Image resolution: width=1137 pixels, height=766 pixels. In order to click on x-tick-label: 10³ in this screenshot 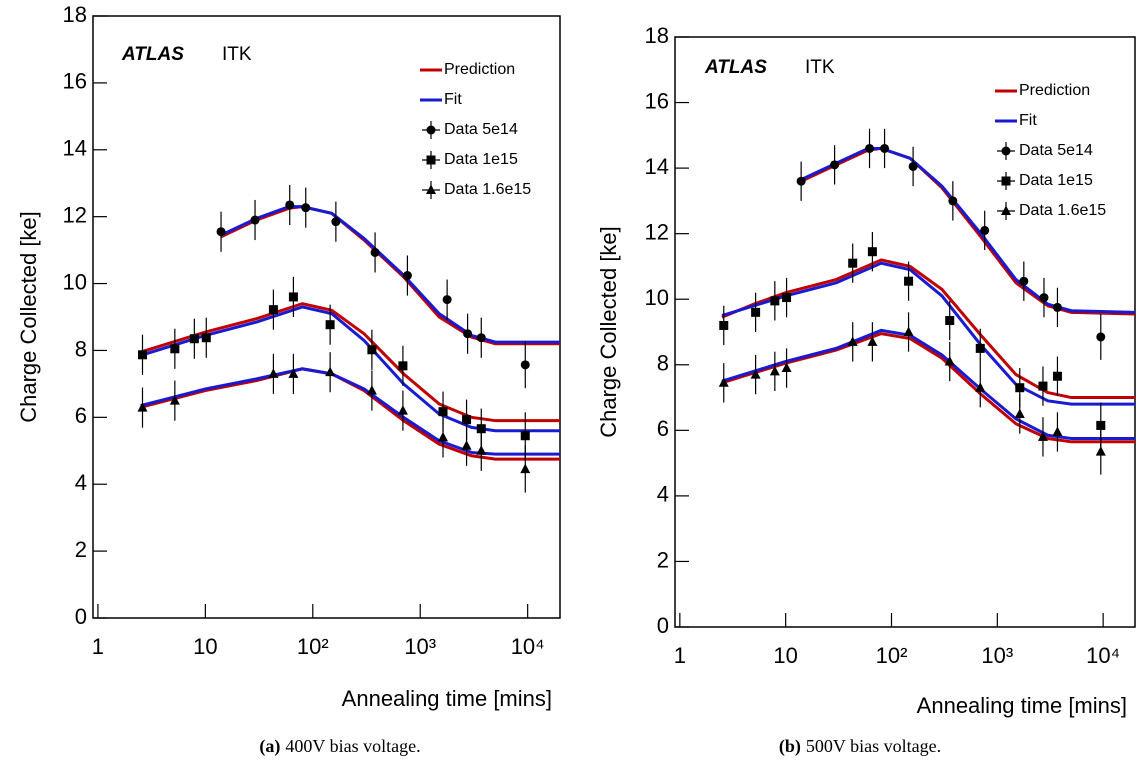, I will do `click(420, 646)`.